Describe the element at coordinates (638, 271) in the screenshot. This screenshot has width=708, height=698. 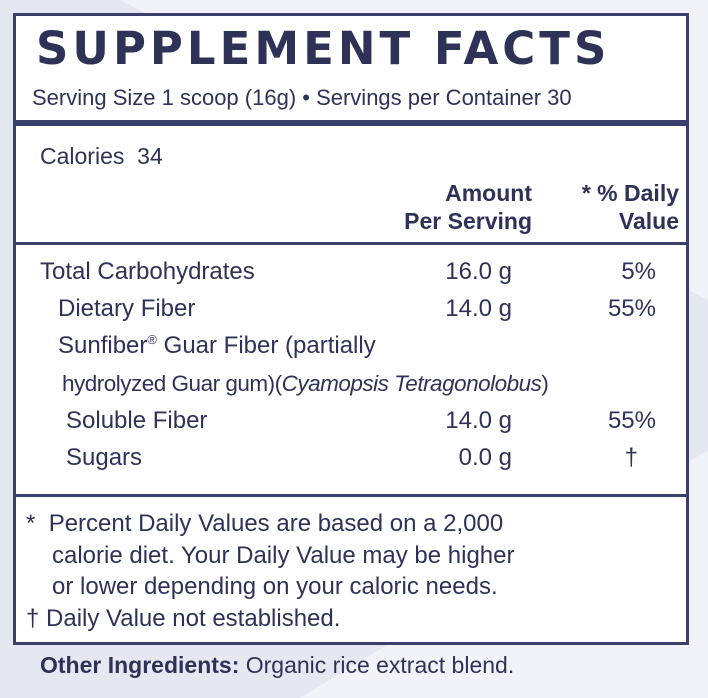
I see `nutrient-dv: 5%` at that location.